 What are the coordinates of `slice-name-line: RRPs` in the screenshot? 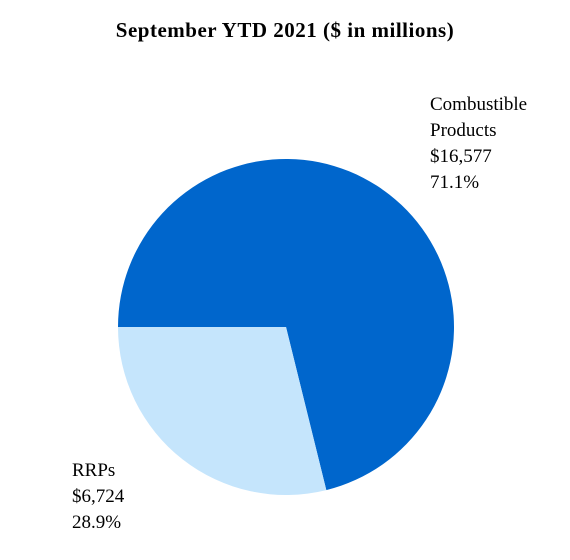 It's located at (94, 470).